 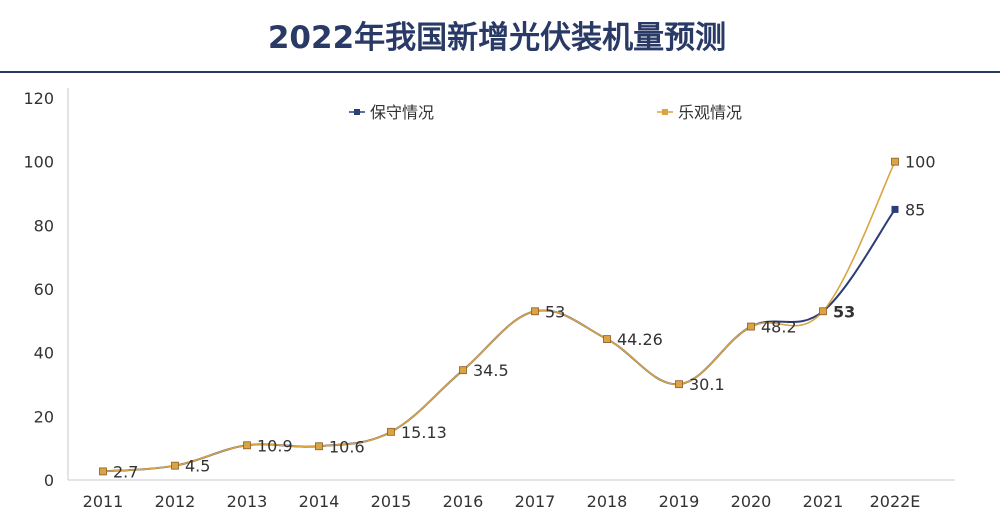 What do you see at coordinates (44, 225) in the screenshot?
I see `y-tick-label: 80` at bounding box center [44, 225].